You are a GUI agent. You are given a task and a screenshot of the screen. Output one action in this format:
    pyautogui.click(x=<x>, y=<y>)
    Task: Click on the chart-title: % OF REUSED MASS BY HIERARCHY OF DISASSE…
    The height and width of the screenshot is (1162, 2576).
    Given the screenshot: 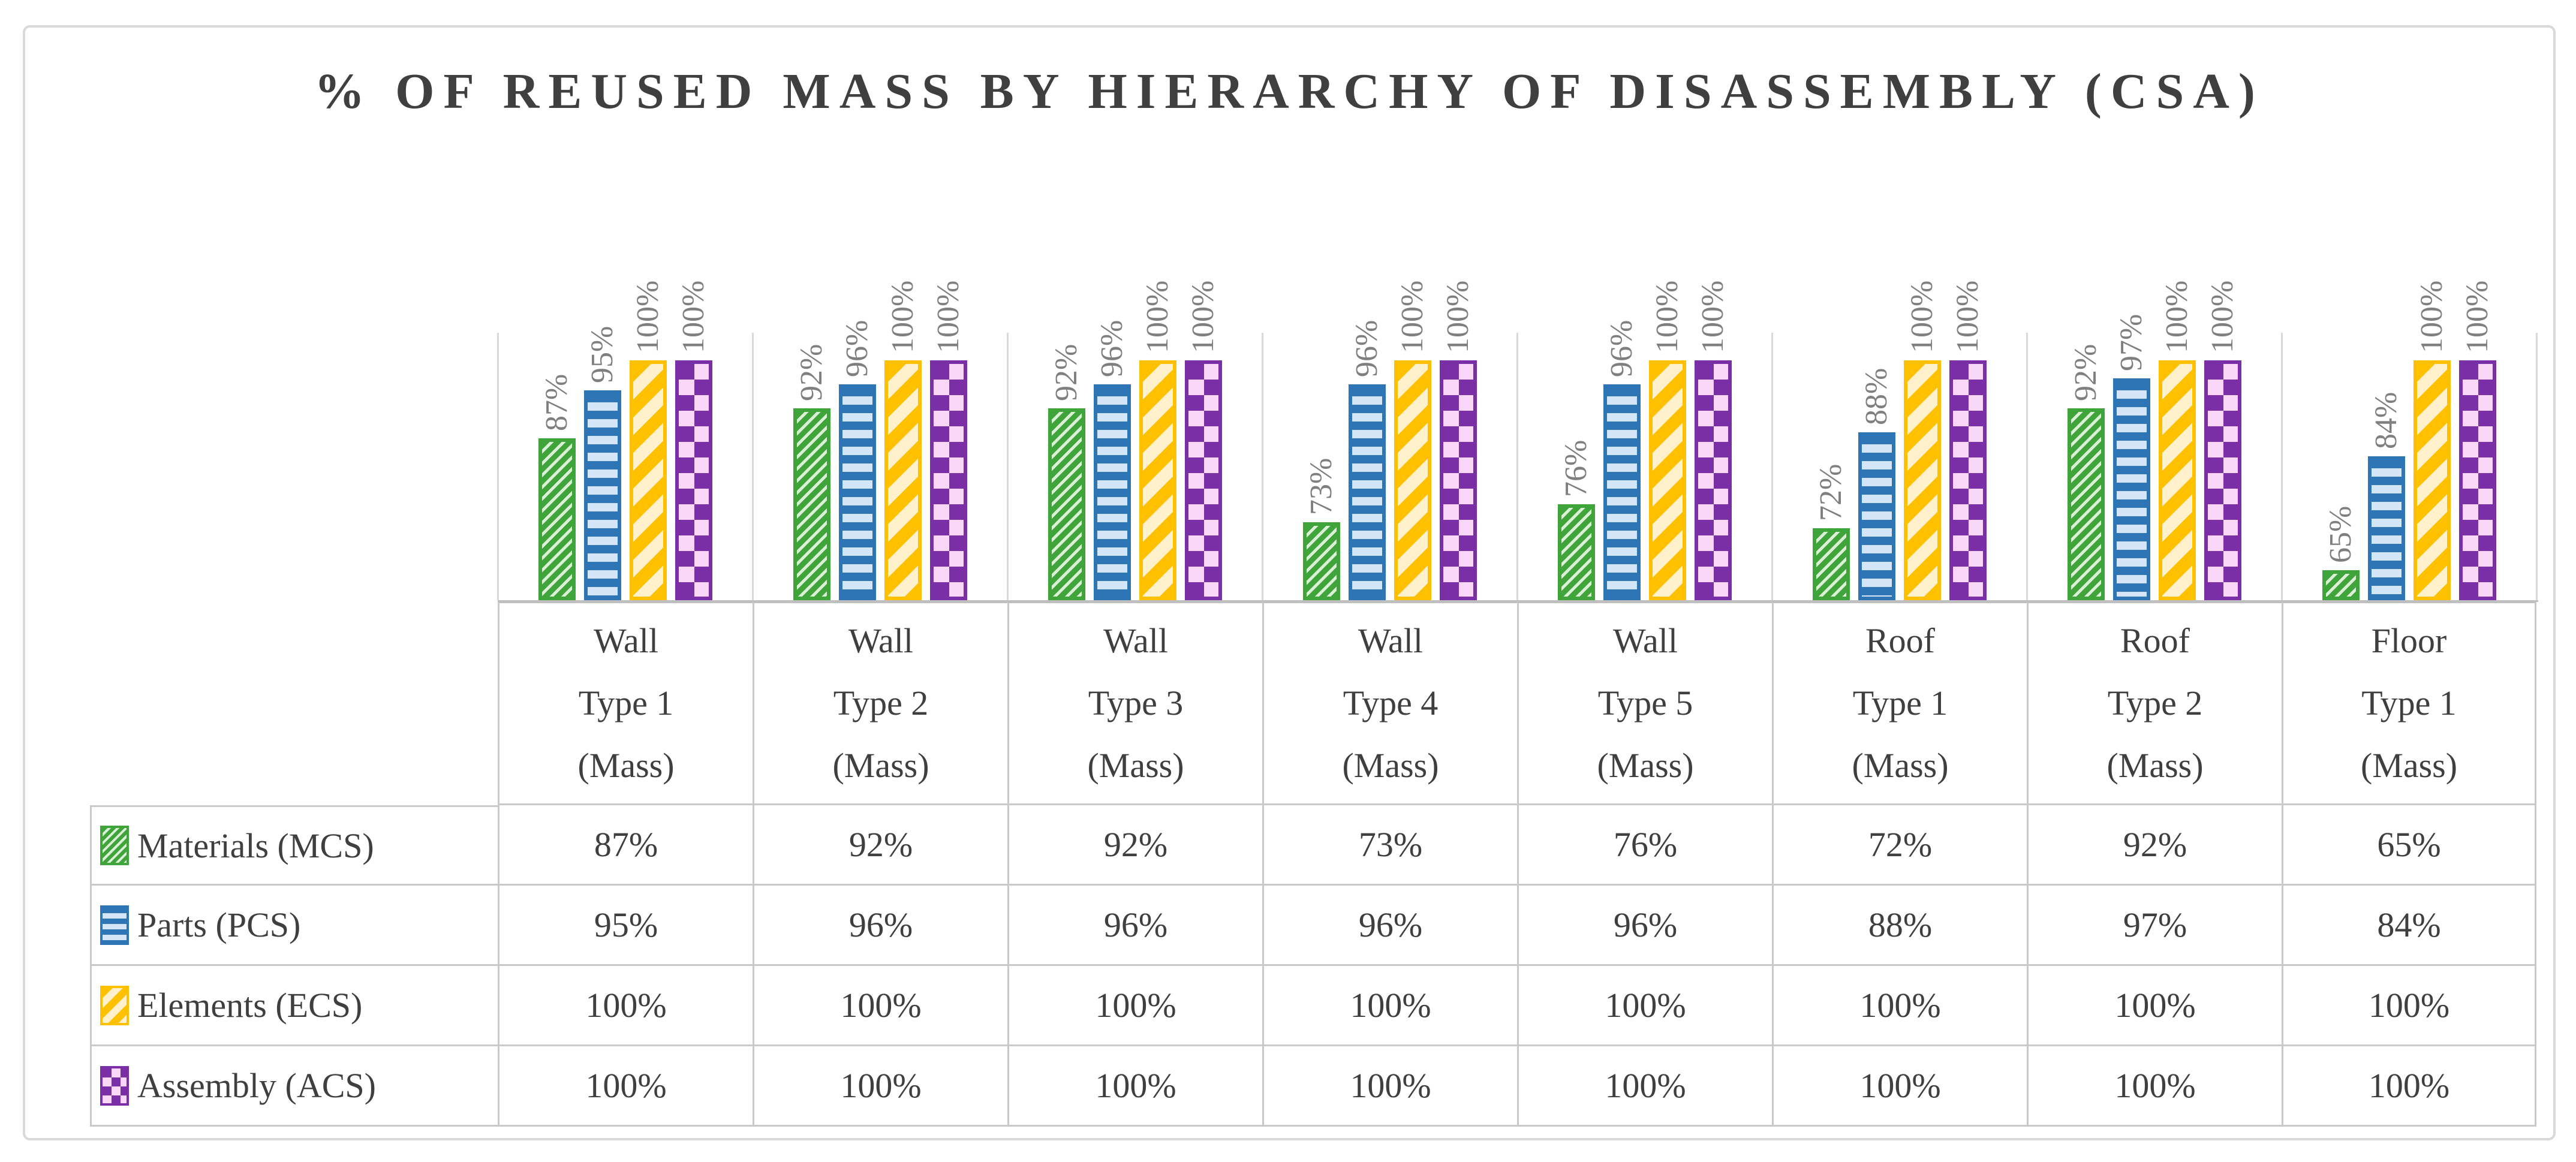 What is the action you would take?
    pyautogui.click(x=1289, y=91)
    